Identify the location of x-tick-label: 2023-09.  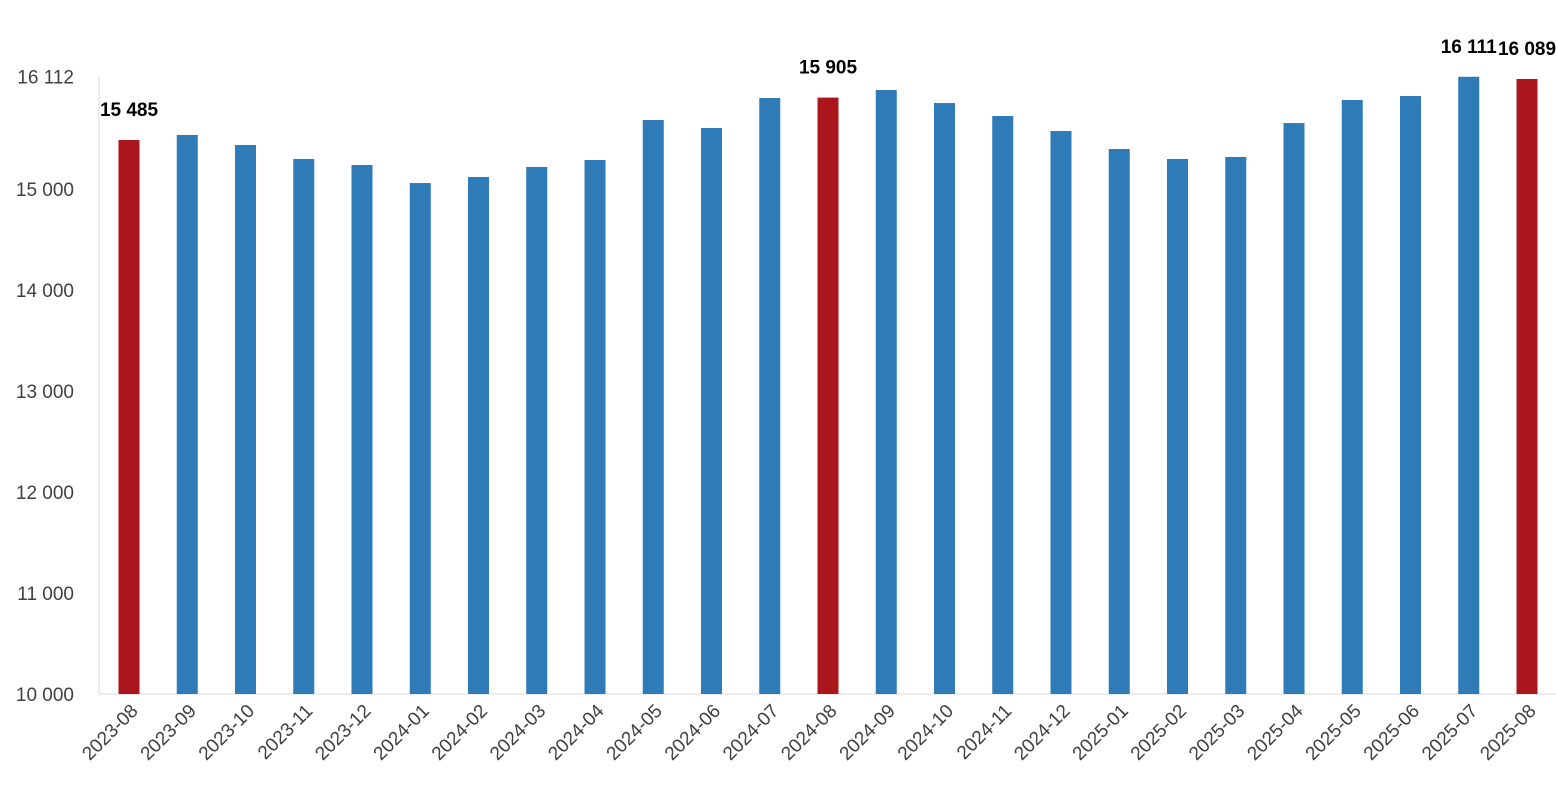
(169, 733).